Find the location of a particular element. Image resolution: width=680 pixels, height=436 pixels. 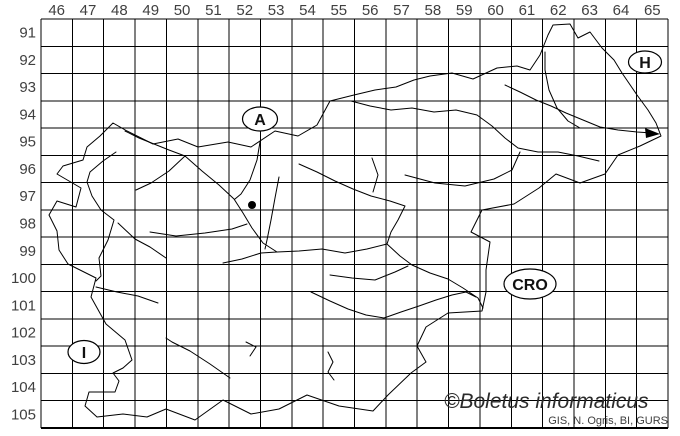

grid-row-label-96: 96 is located at coordinates (27, 169).